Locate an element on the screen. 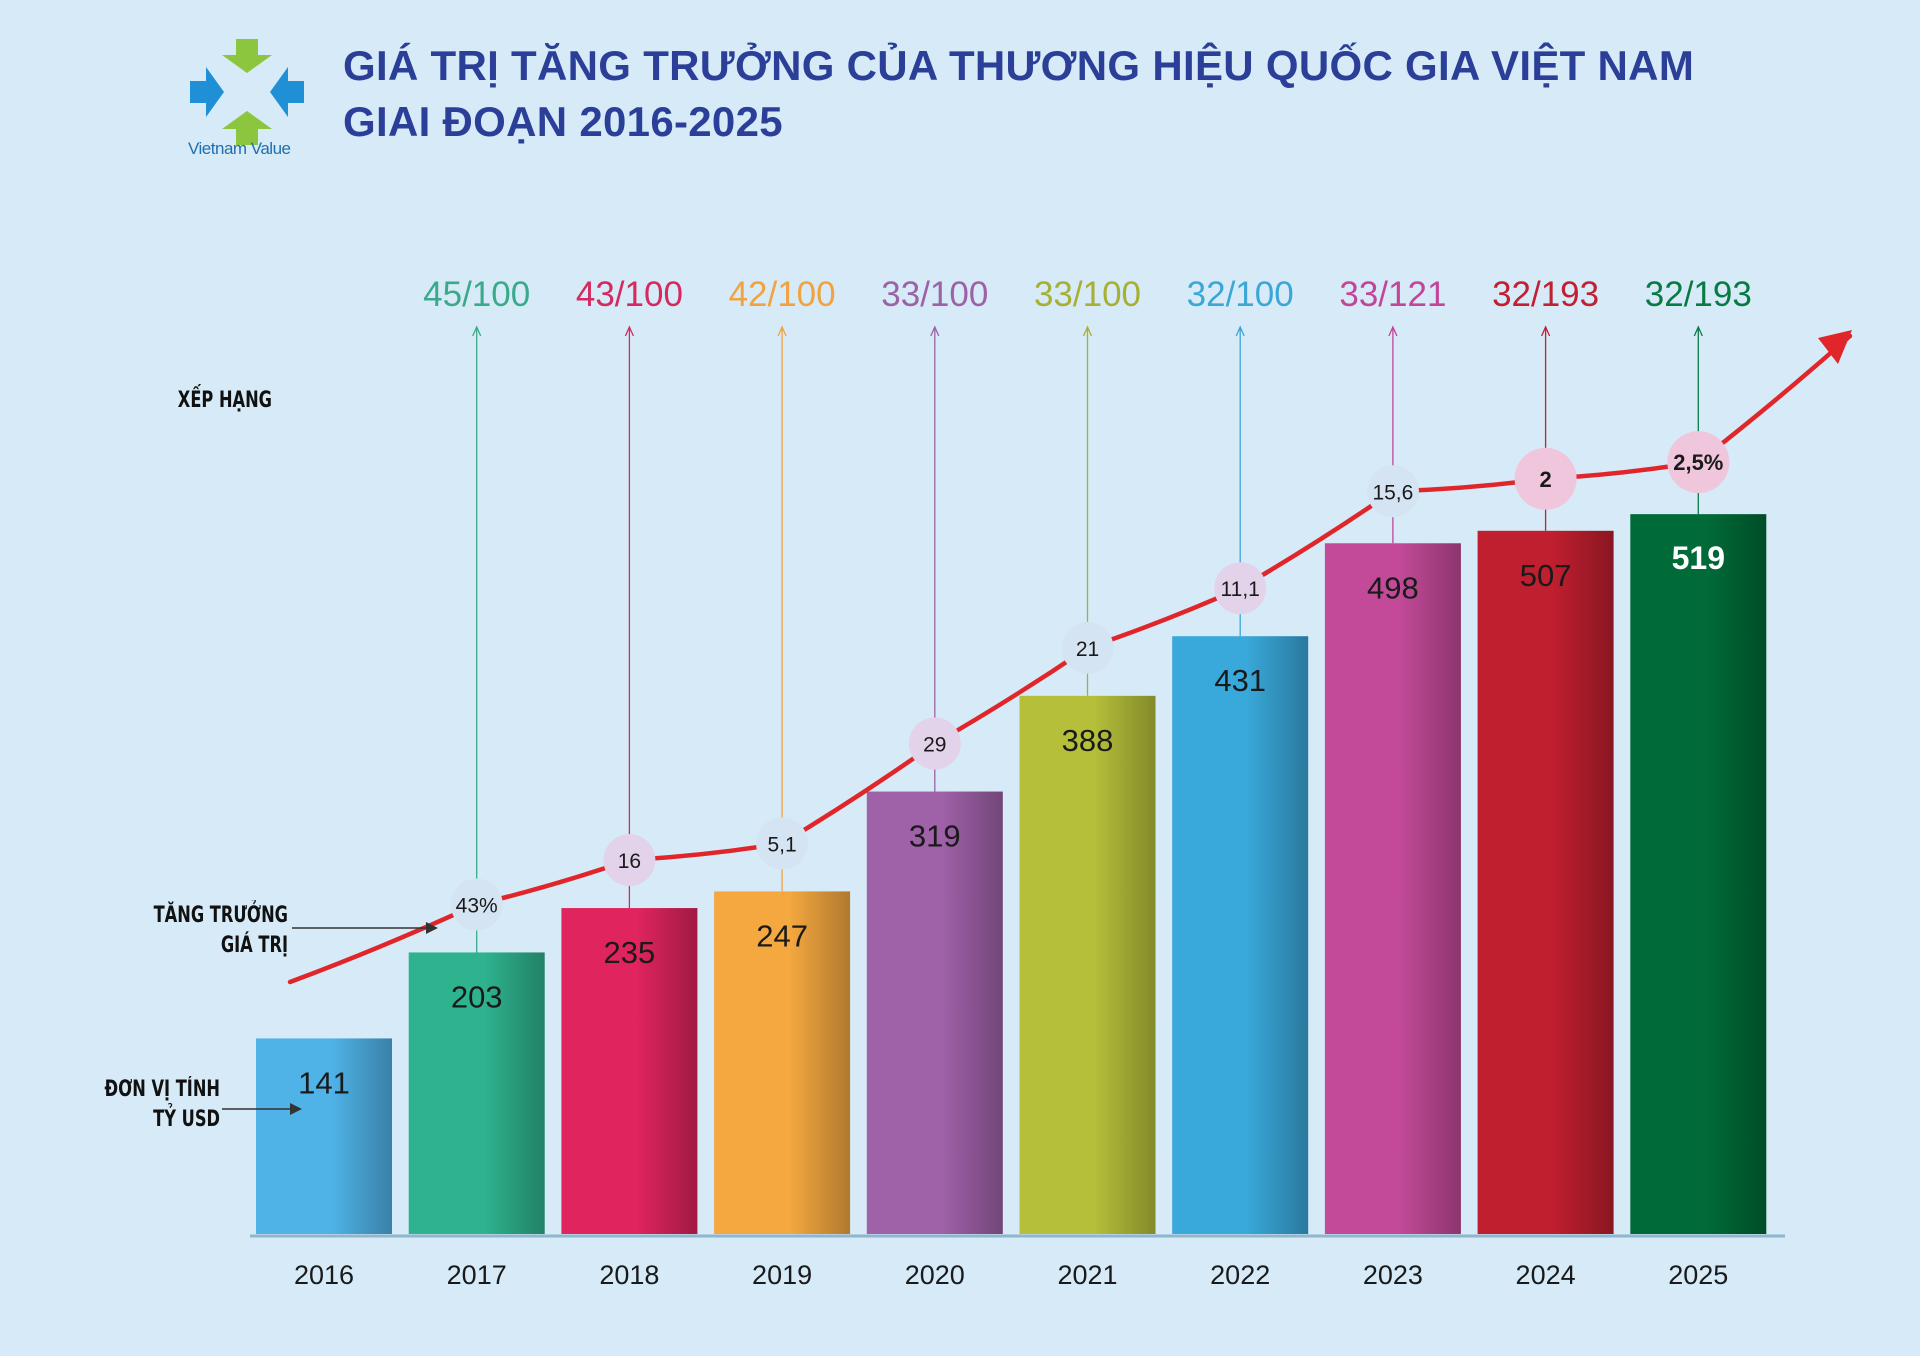 Image resolution: width=1920 pixels, height=1356 pixels. bar-value-label: 203 is located at coordinates (477, 996).